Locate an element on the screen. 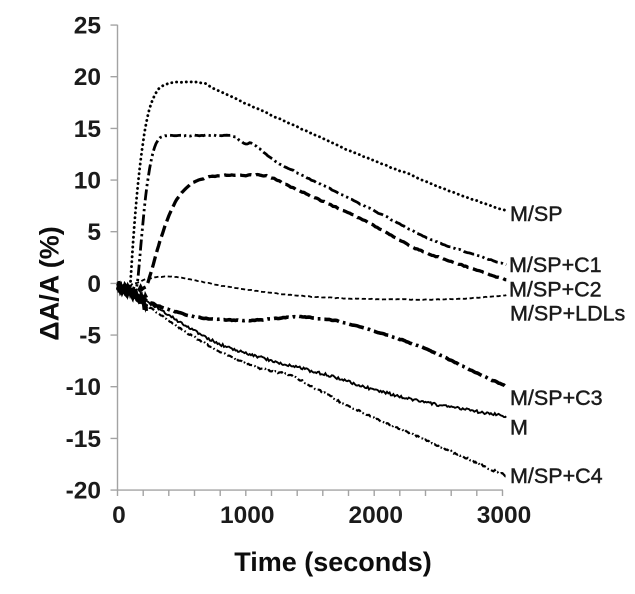 This screenshot has width=635, height=594. svg-text: -10 is located at coordinates (83, 387).